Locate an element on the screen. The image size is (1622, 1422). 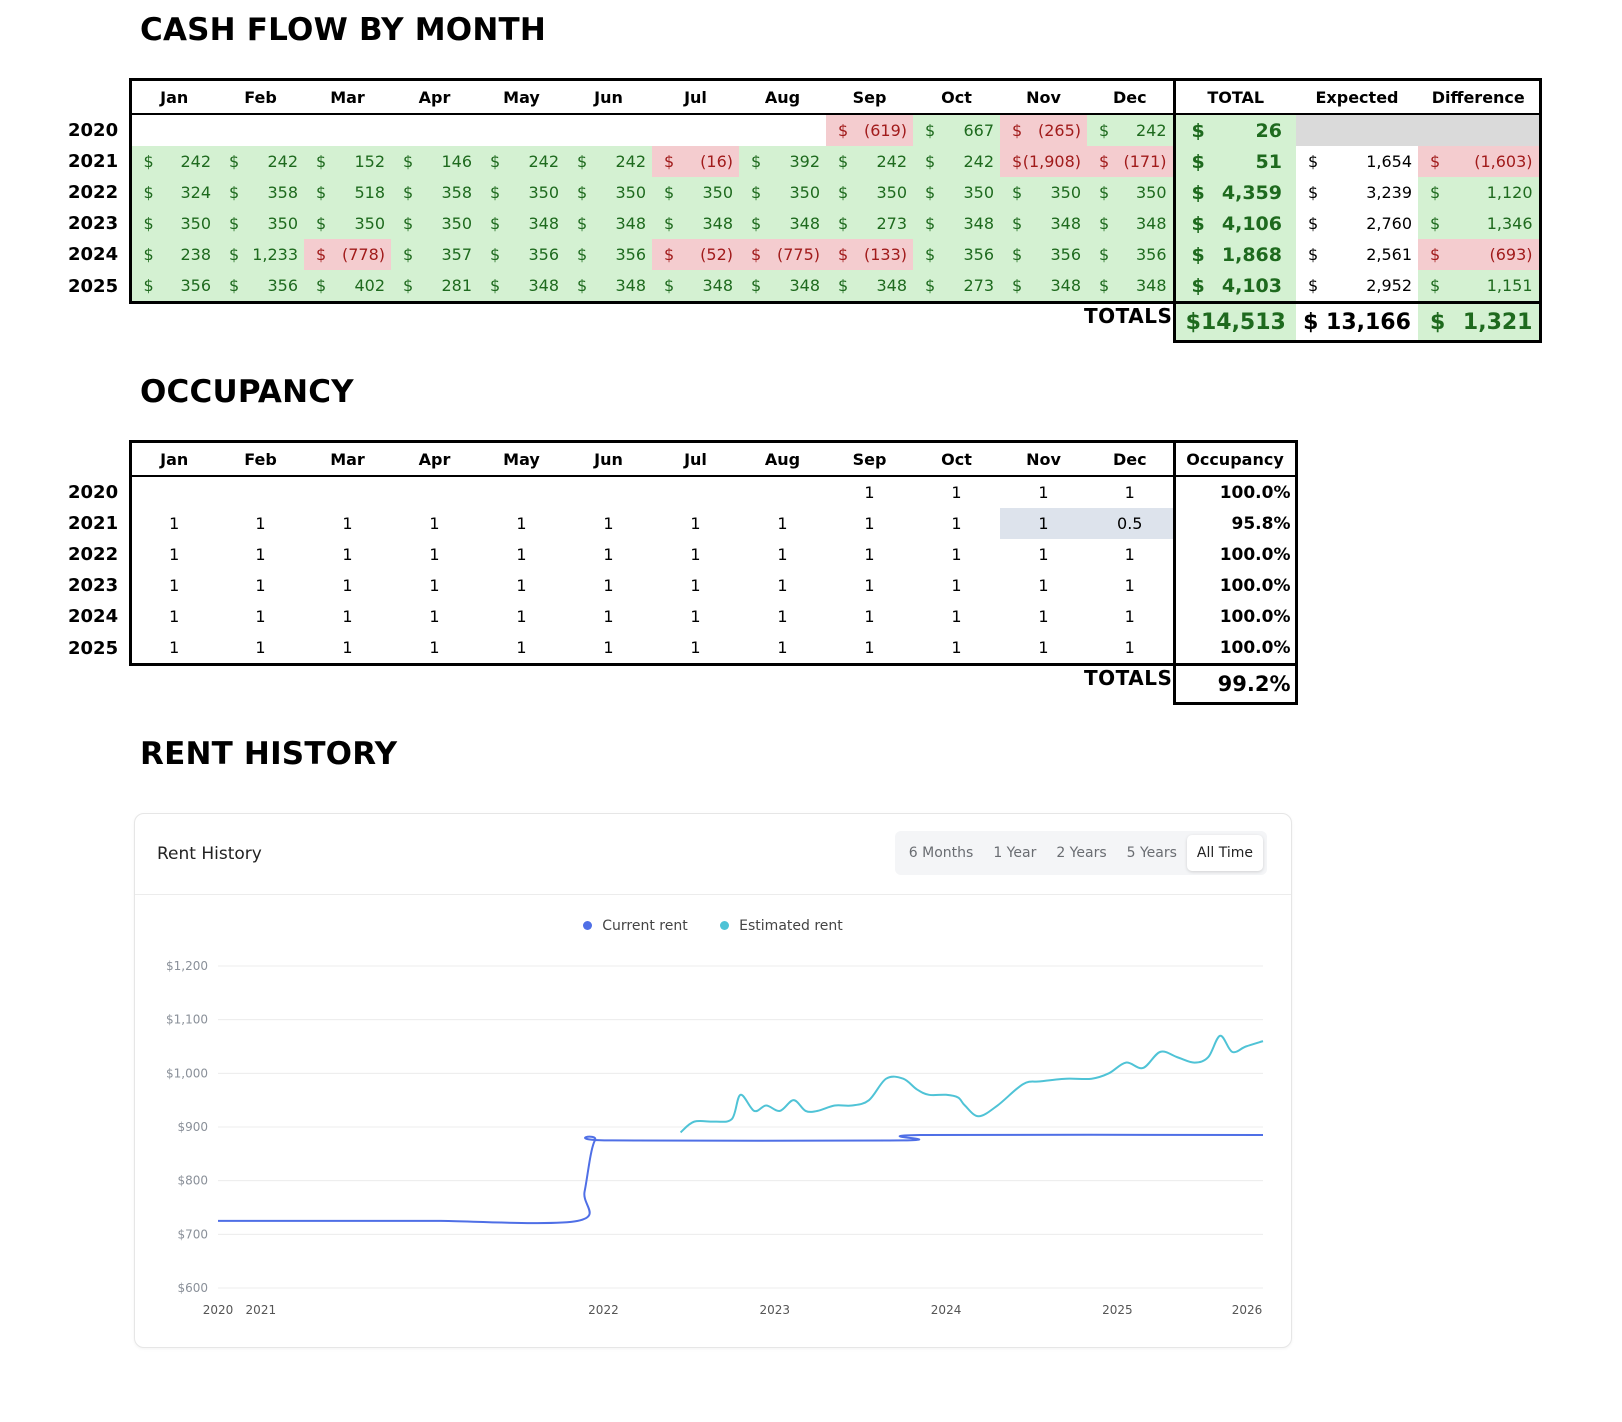
x-tick-label: 2022 is located at coordinates (603, 1310).